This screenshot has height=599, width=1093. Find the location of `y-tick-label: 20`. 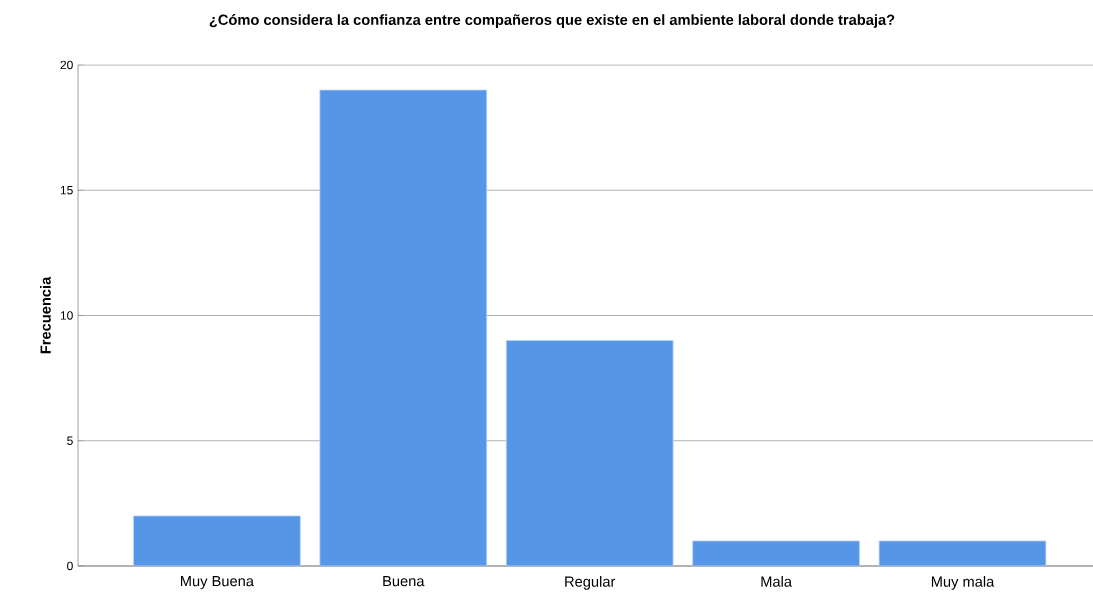

y-tick-label: 20 is located at coordinates (66, 65).